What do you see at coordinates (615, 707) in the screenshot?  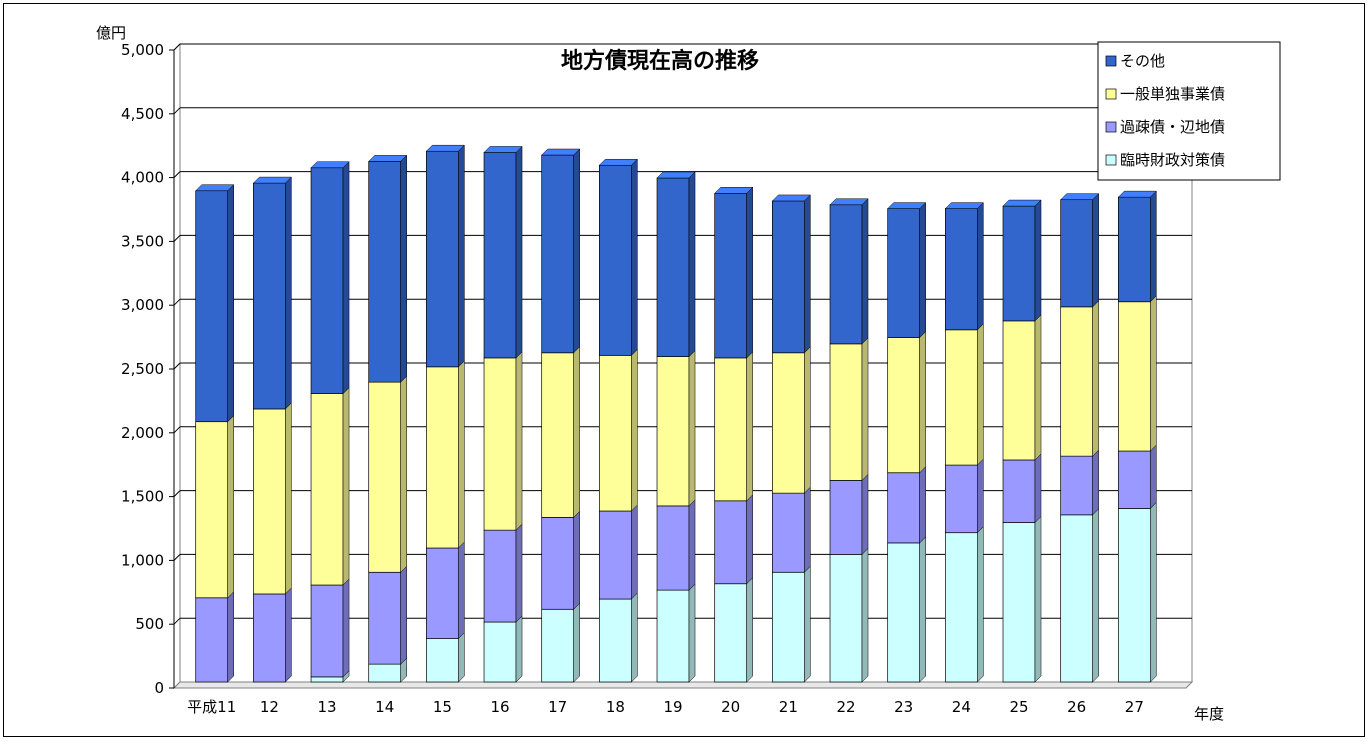 I see `x-tick-label: 18` at bounding box center [615, 707].